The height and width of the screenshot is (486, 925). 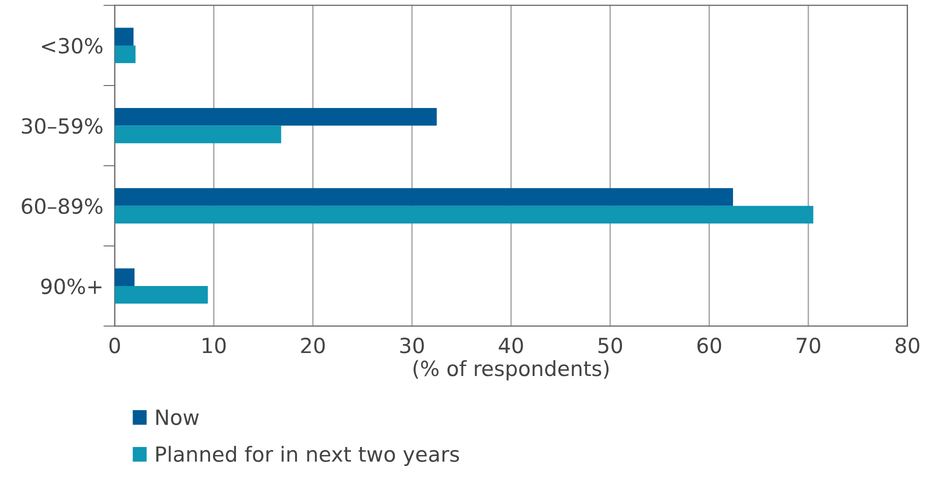 What do you see at coordinates (510, 346) in the screenshot?
I see `x-tick-label: 40` at bounding box center [510, 346].